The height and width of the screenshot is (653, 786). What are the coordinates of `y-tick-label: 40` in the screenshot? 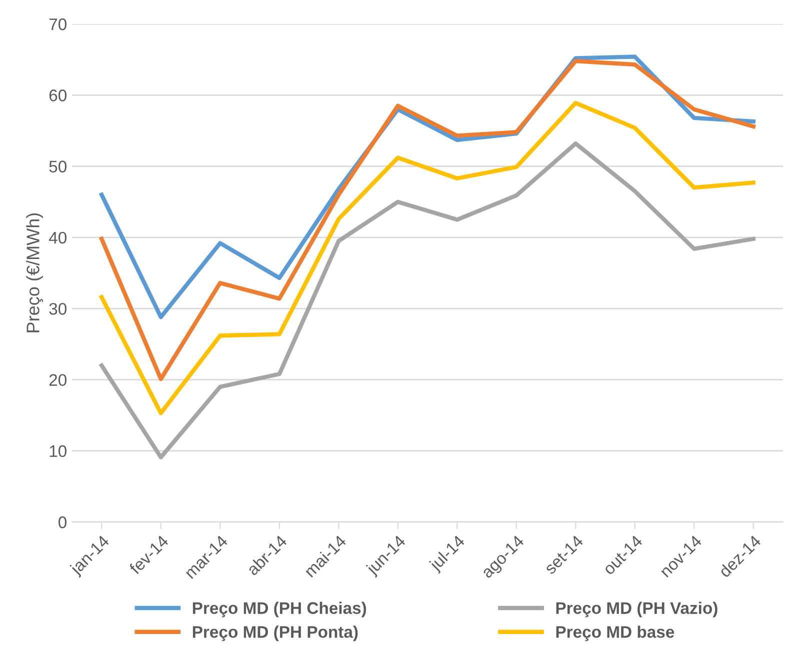 It's located at (57, 238).